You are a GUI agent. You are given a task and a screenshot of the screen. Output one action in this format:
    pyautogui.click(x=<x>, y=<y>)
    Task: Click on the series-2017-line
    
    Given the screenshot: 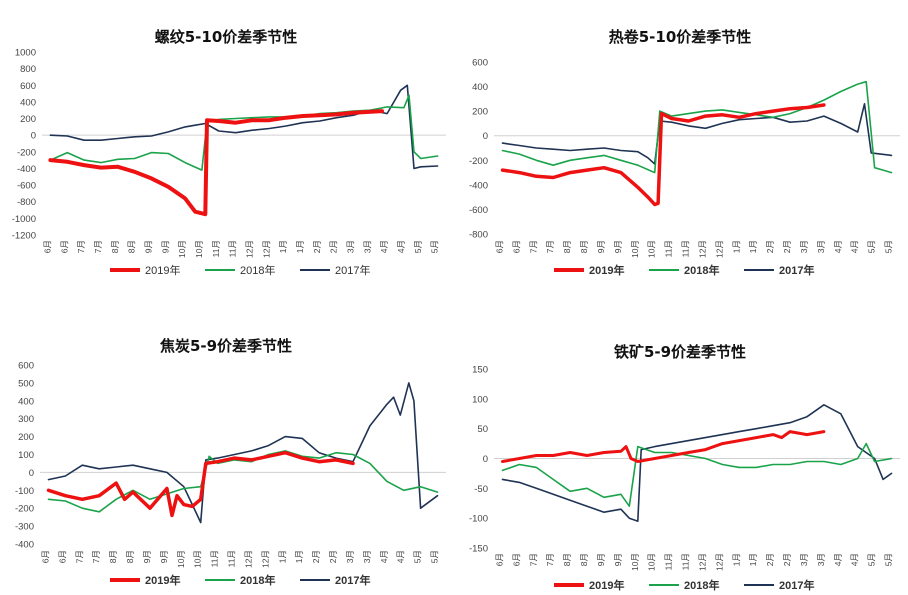 What is the action you would take?
    pyautogui.click(x=243, y=453)
    